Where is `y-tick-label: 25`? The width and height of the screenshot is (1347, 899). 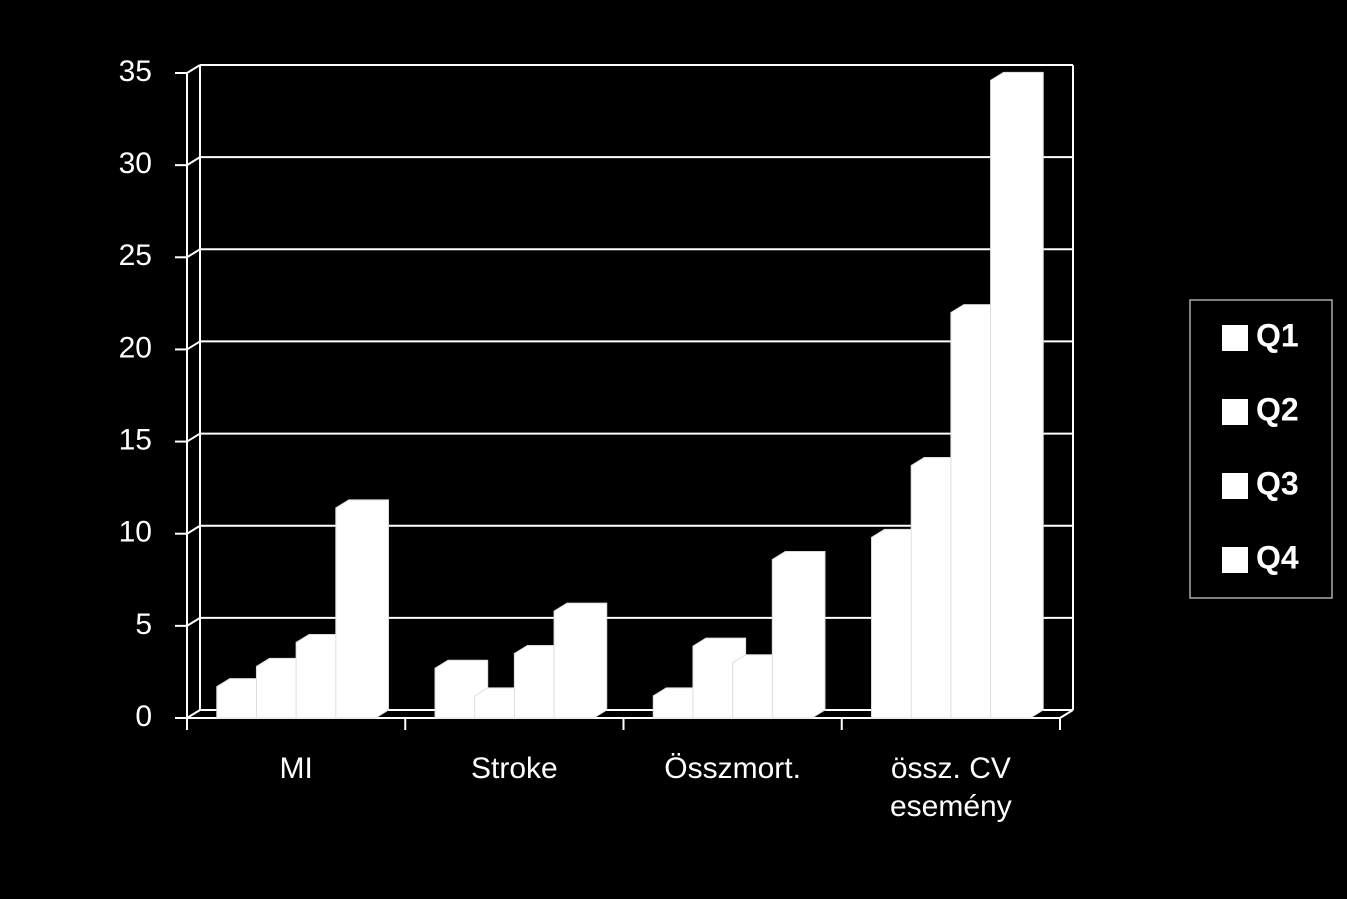 y-tick-label: 25 is located at coordinates (135, 255).